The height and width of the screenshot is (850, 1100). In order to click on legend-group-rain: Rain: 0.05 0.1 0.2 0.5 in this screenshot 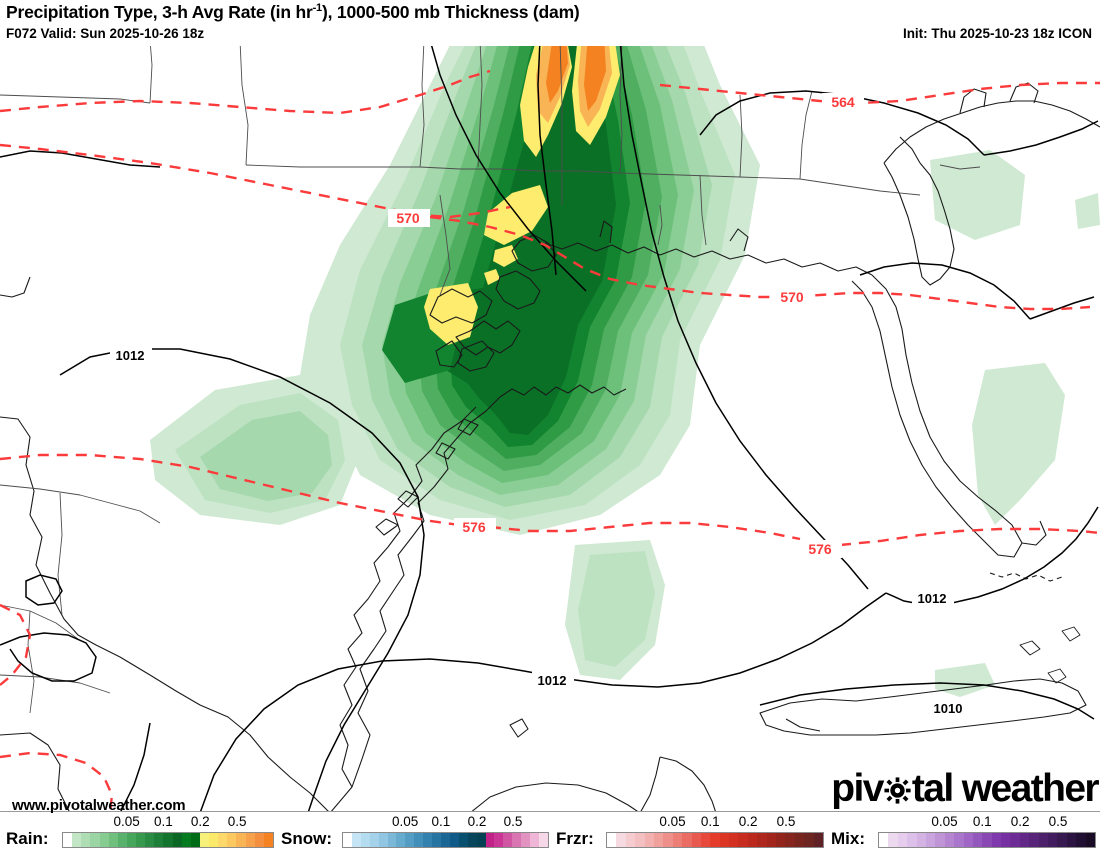, I will do `click(140, 832)`.